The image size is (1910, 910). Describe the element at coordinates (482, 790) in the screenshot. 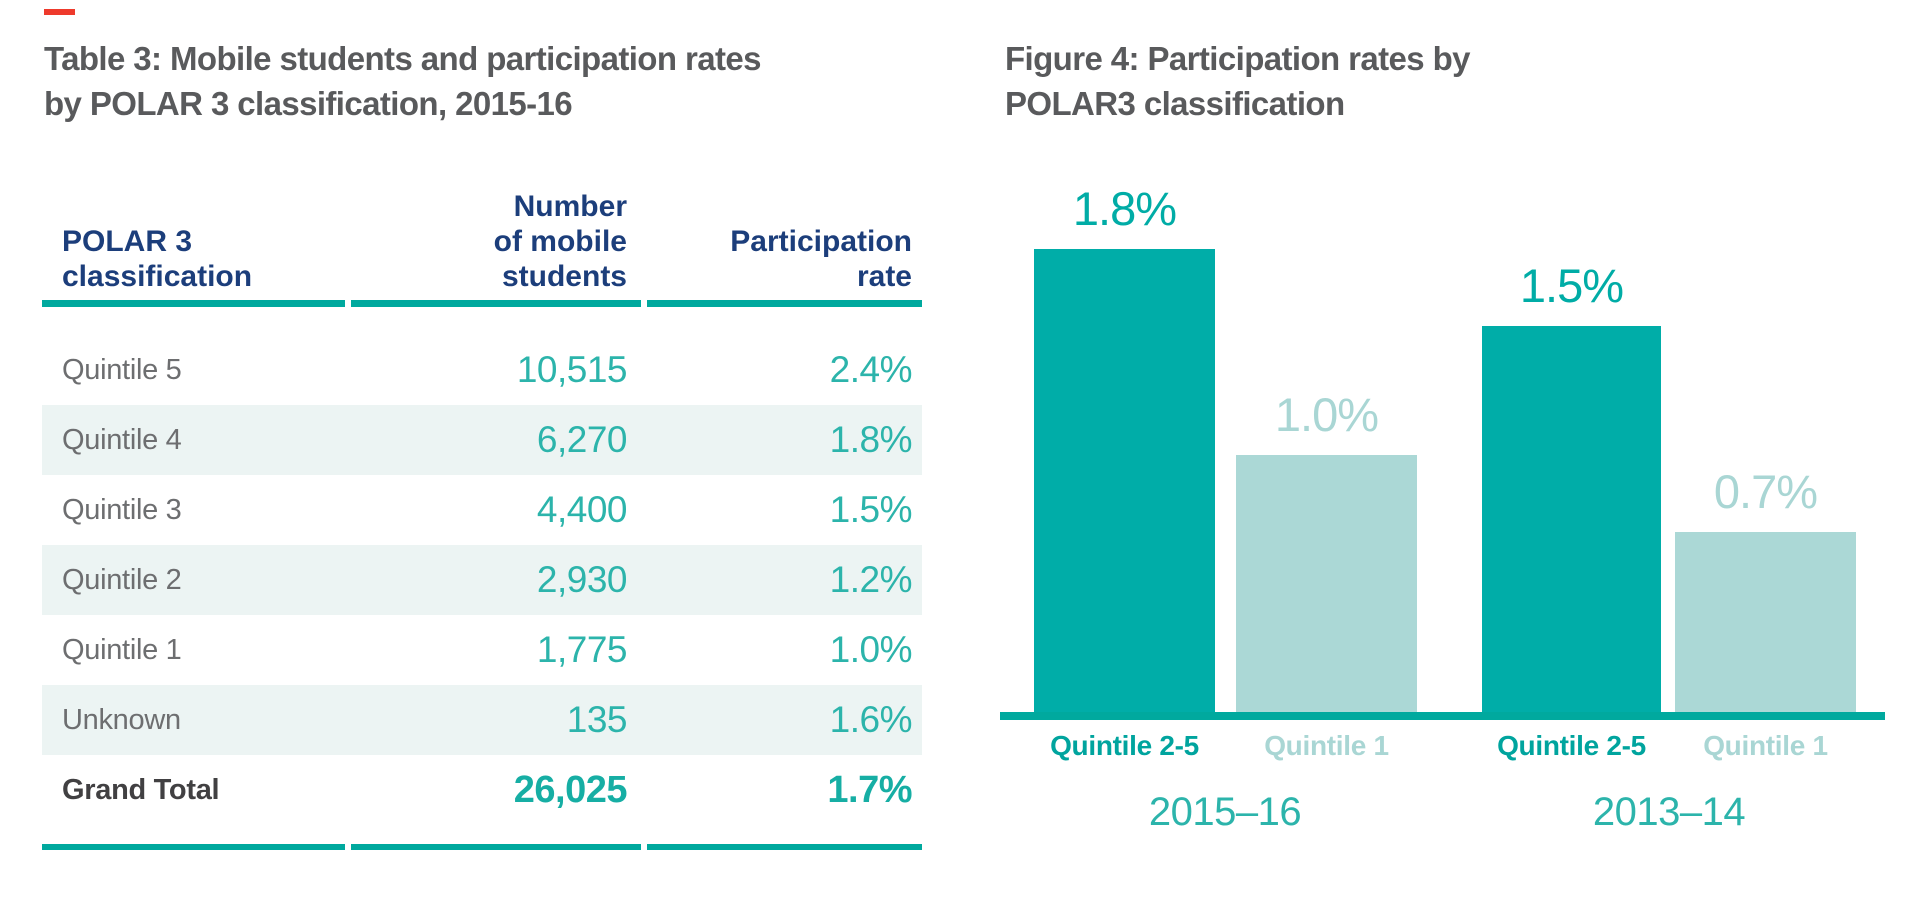

I see `table-row-grand-total: Grand Total 26,025 1.7%` at that location.